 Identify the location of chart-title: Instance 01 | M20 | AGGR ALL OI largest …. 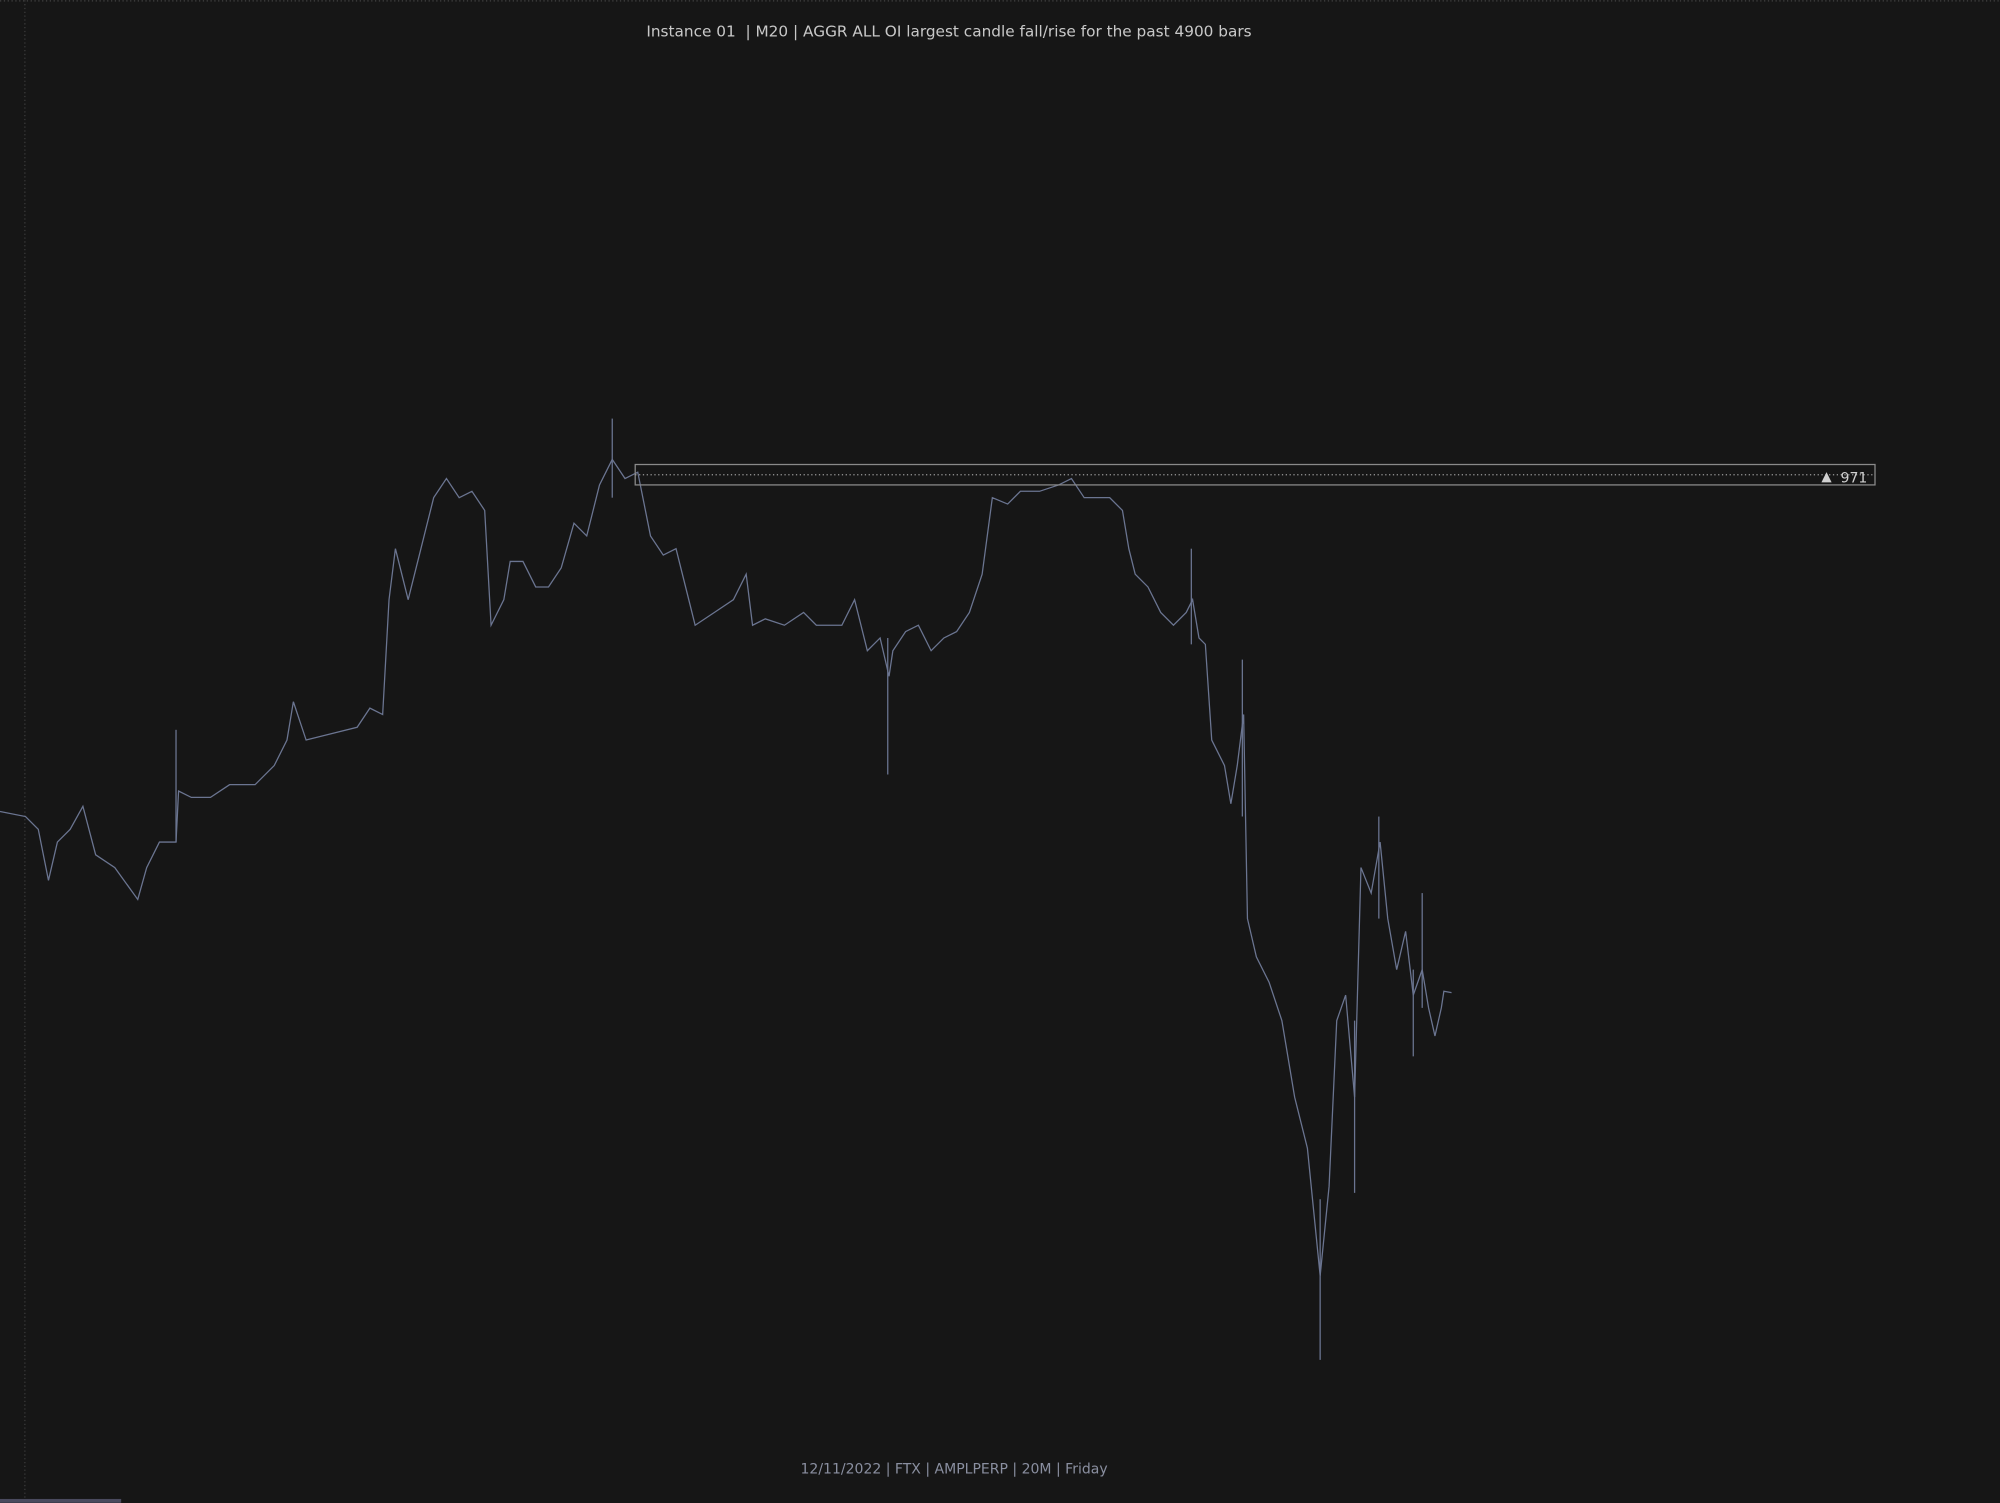
(948, 32).